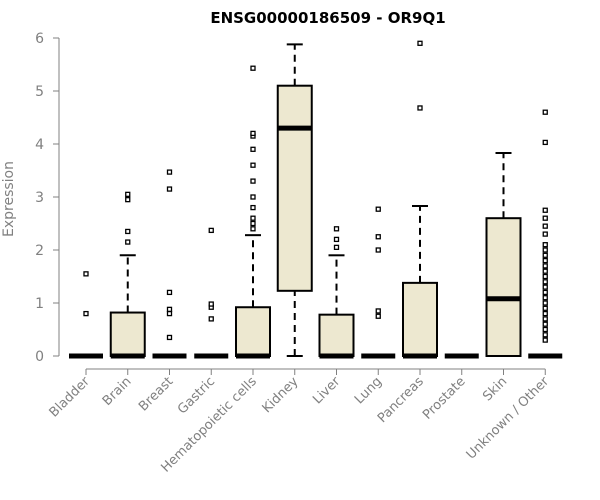  I want to click on y-tick-label: 1, so click(39, 304).